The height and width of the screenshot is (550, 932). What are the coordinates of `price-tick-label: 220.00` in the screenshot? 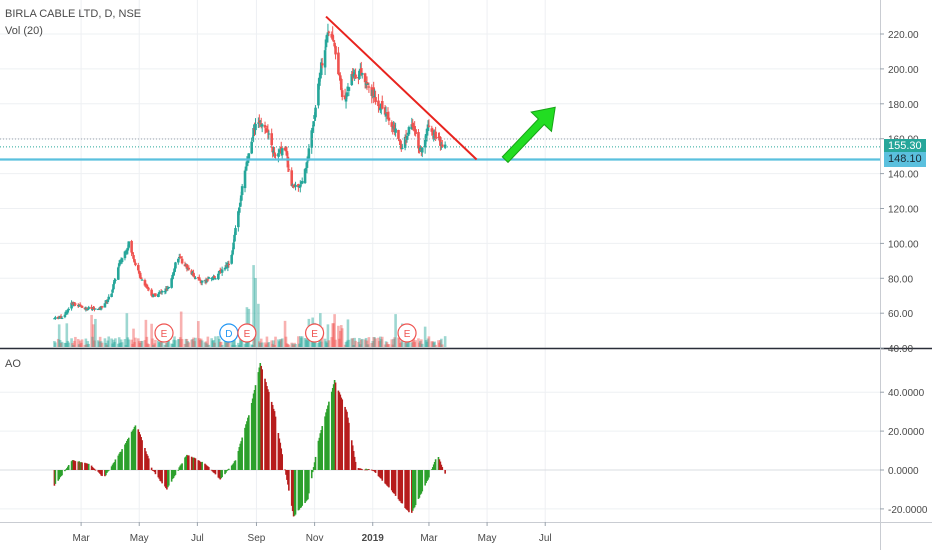 It's located at (903, 35).